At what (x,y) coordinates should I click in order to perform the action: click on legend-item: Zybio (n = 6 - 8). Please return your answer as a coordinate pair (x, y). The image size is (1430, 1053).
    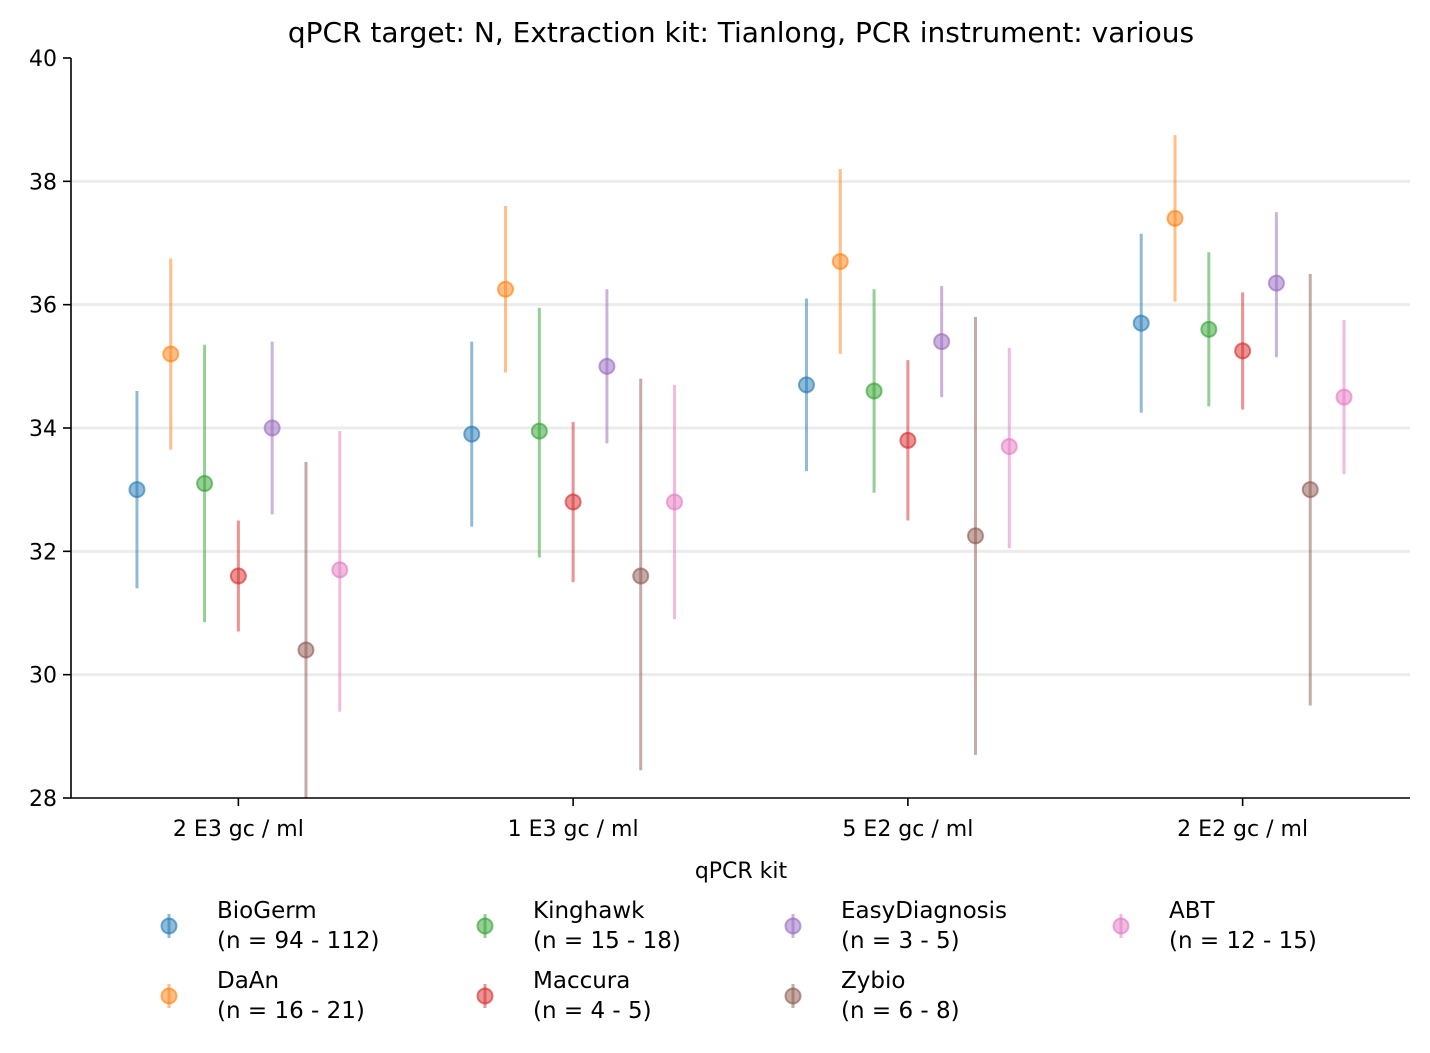
    Looking at the image, I should click on (872, 996).